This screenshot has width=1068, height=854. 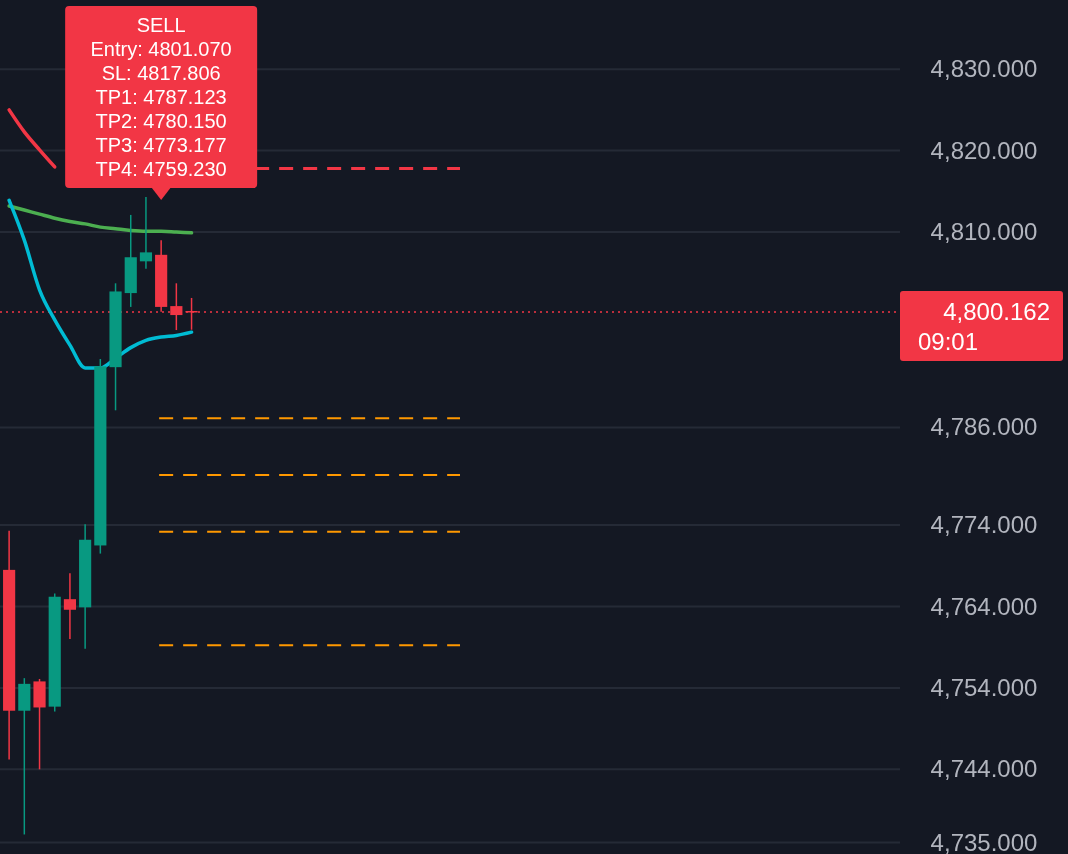 I want to click on y-tick-label: 4,744.000, so click(x=984, y=769).